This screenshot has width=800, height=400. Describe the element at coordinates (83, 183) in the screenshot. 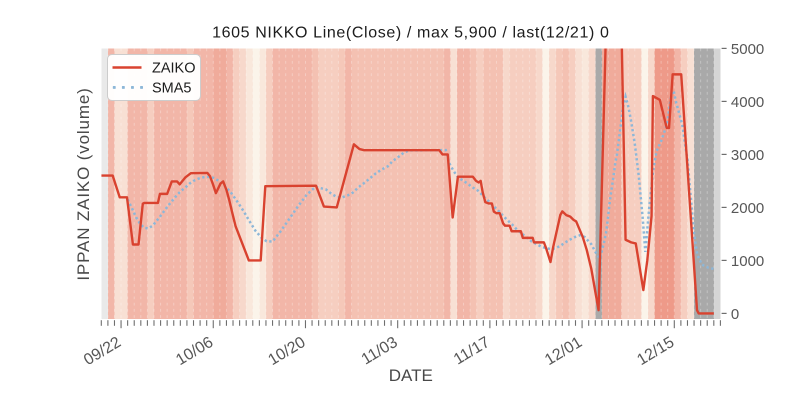

I see `svg-text: IPPAN ZAIKO (volume)` at that location.